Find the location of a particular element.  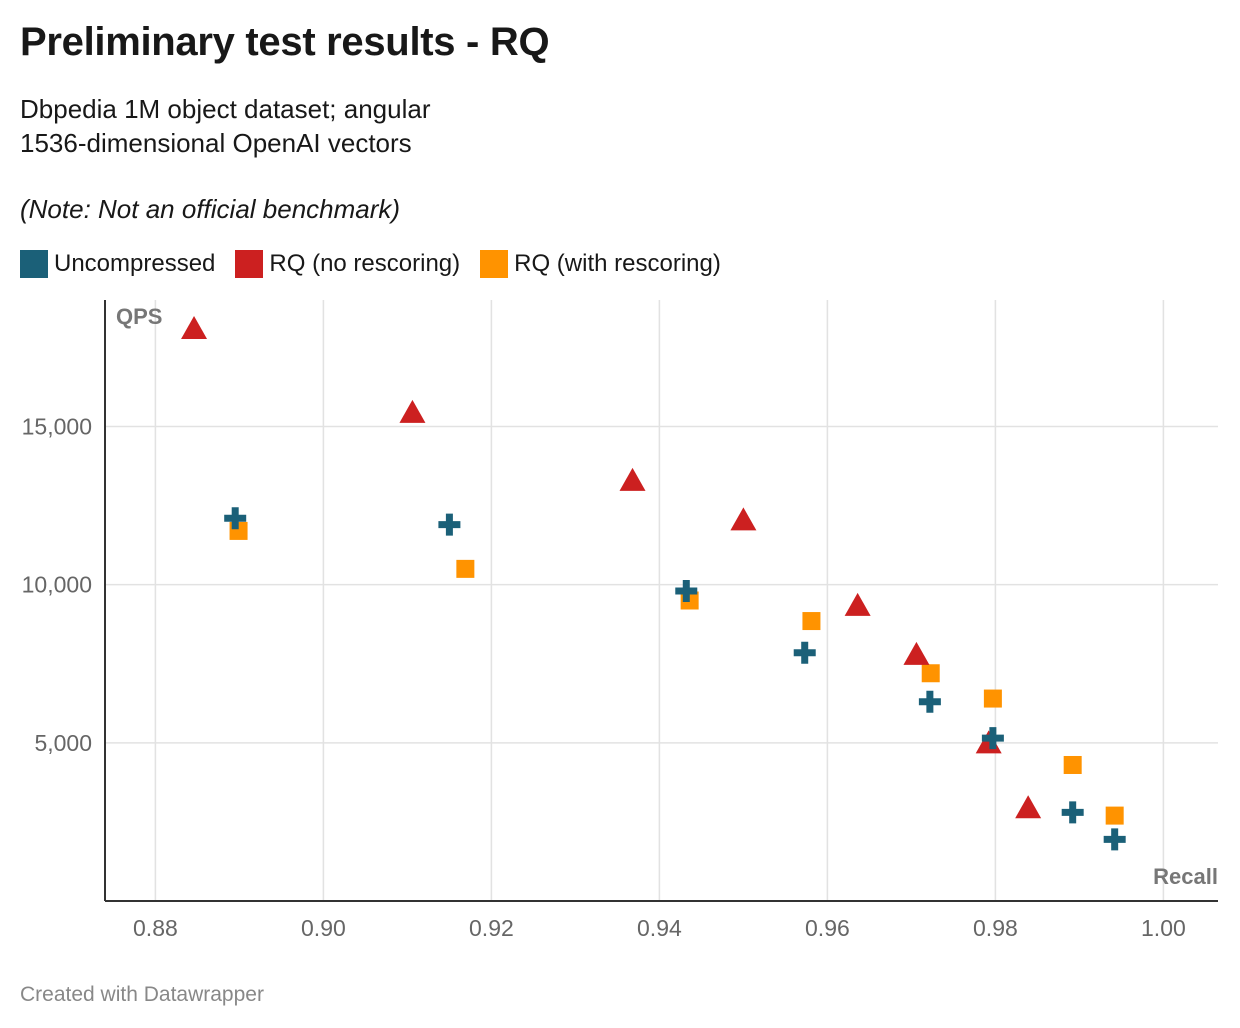

legend-swatch-uncompressed is located at coordinates (34, 264).